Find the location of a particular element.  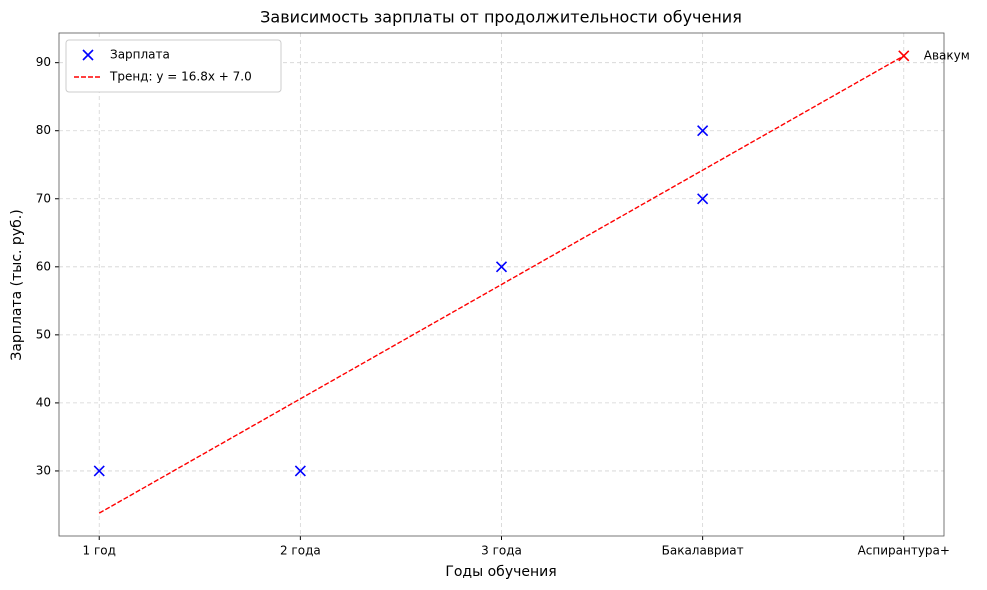

highlight-point is located at coordinates (904, 56).